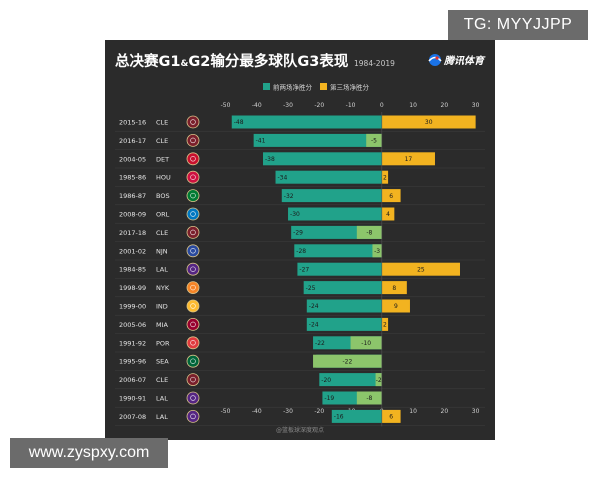  Describe the element at coordinates (374, 63) in the screenshot. I see `chart-subtitle: 1984-2019` at that location.